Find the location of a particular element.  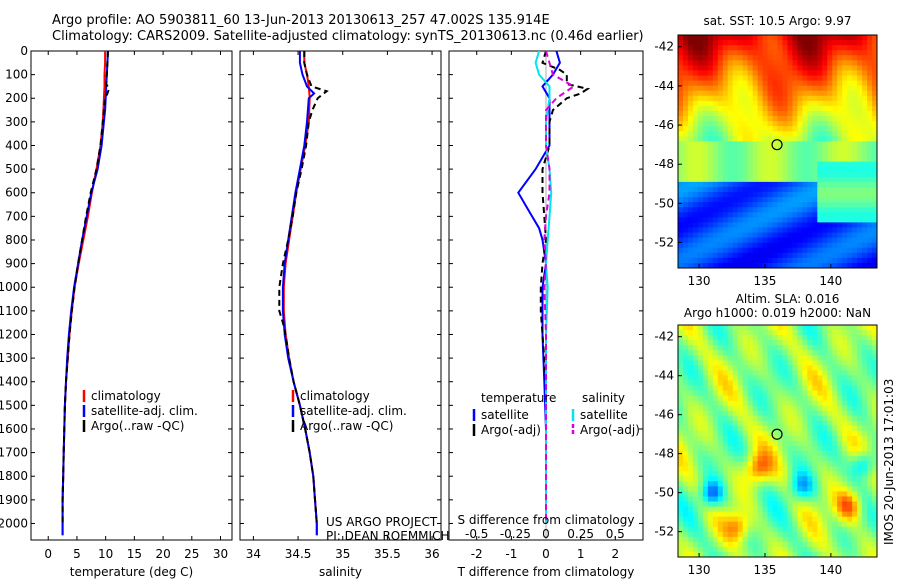

temperature-x-tick-label: 20 is located at coordinates (162, 554).